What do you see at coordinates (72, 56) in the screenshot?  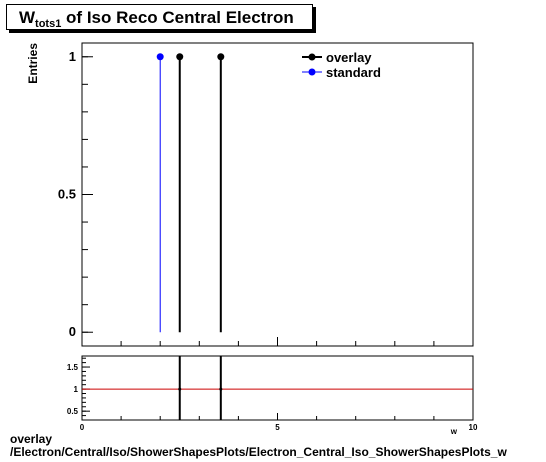 I see `y-tick-label: 1` at bounding box center [72, 56].